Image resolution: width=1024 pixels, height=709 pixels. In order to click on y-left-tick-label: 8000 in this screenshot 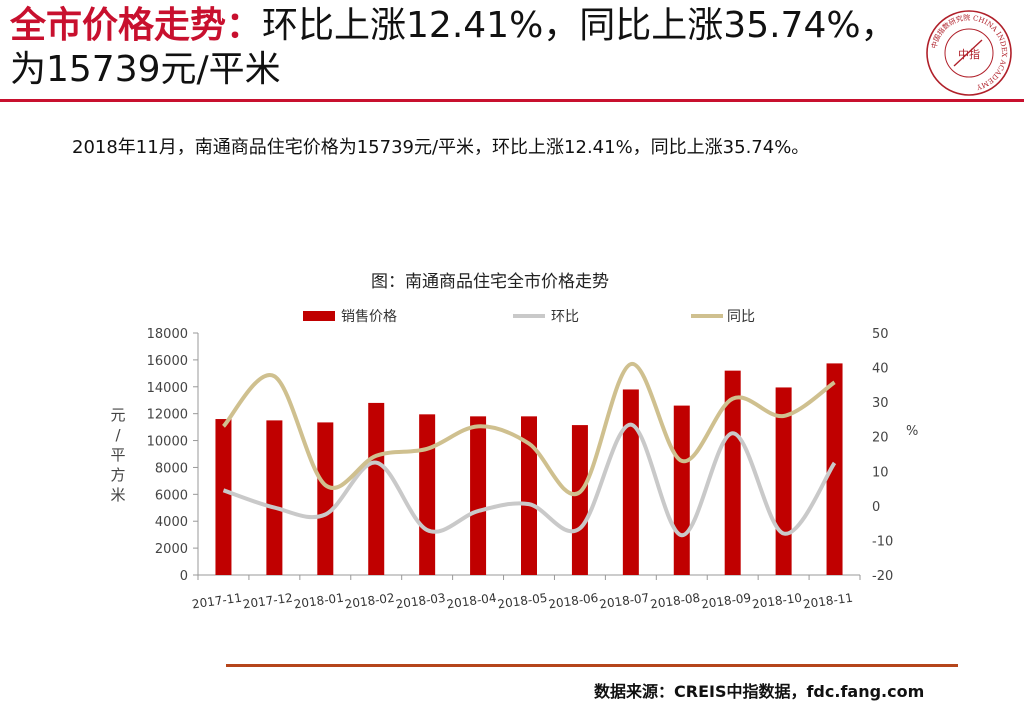, I will do `click(171, 468)`.